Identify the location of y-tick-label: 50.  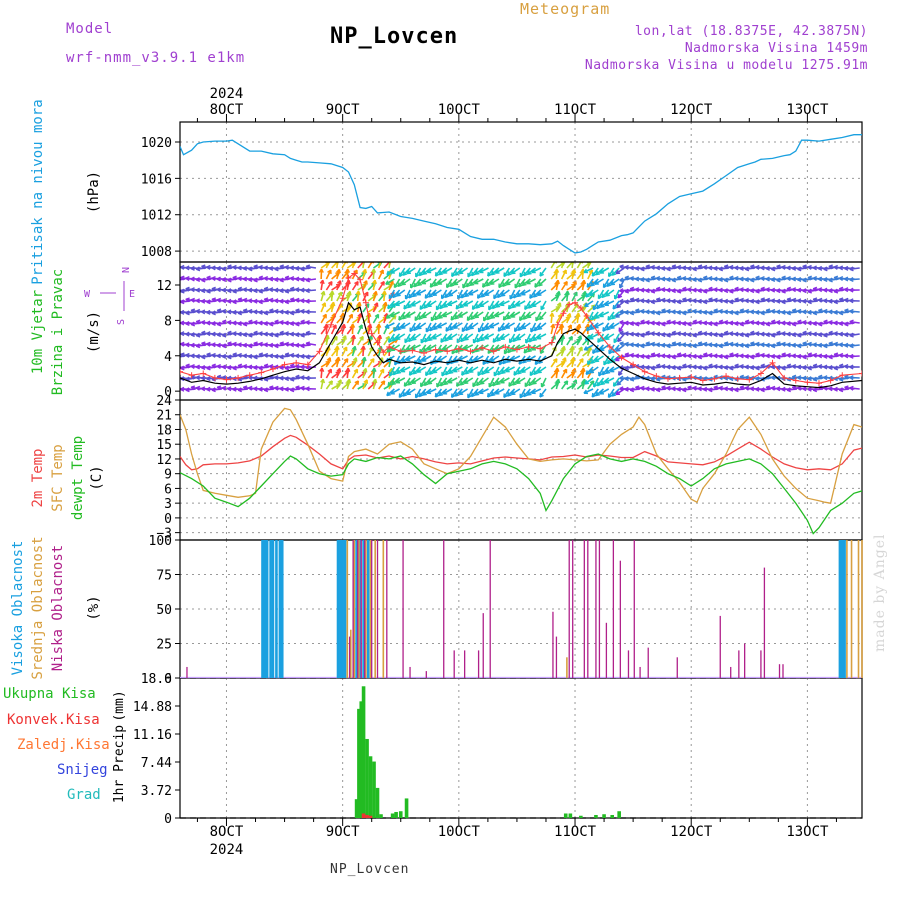
(164, 610).